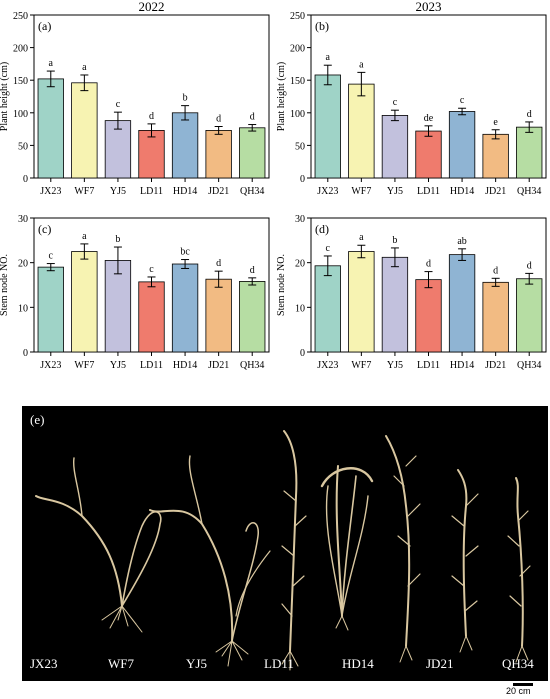  What do you see at coordinates (300, 264) in the screenshot?
I see `y-tick-label: 20` at bounding box center [300, 264].